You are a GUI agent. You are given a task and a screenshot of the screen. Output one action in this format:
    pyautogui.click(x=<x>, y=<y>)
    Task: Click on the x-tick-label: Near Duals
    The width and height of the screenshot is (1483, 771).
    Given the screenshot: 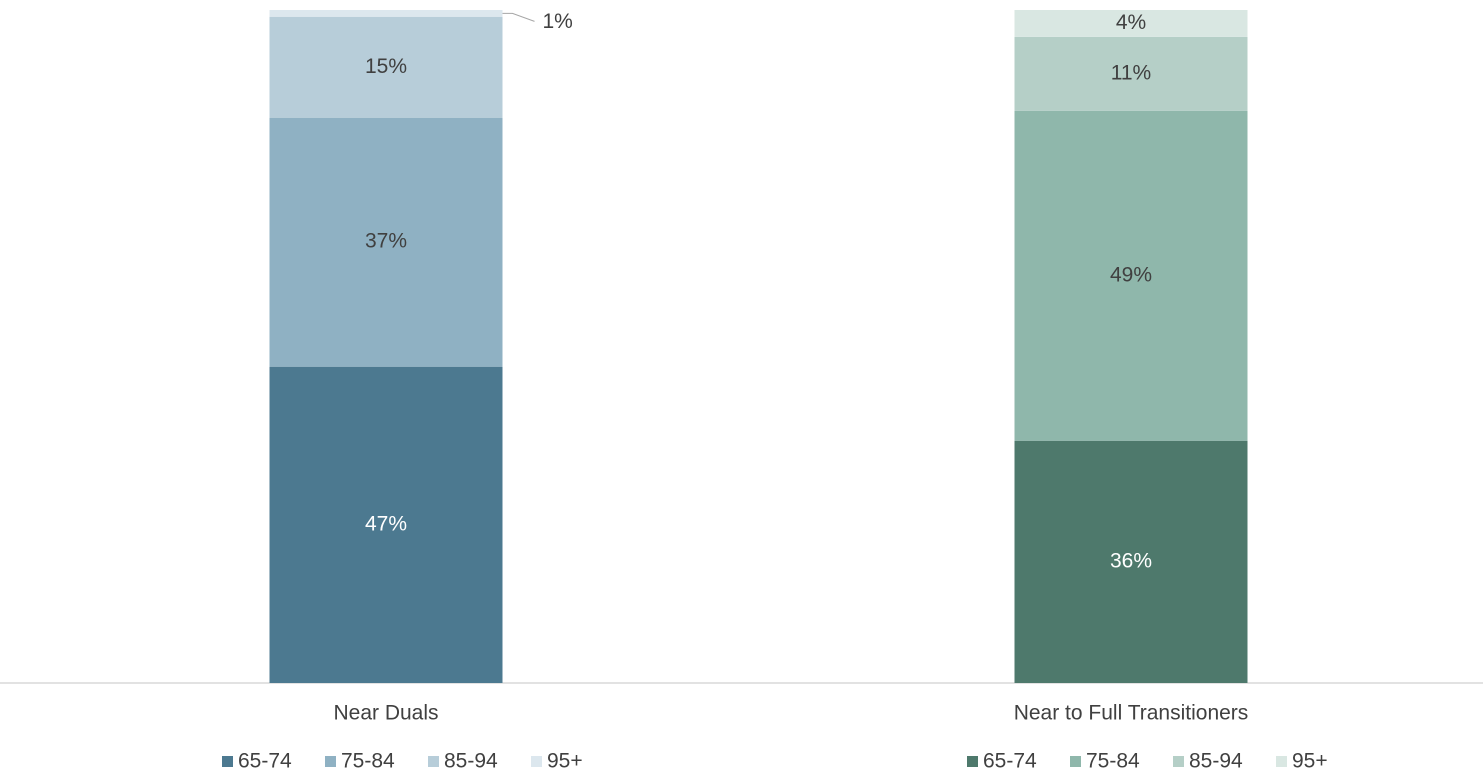 What is the action you would take?
    pyautogui.click(x=385, y=713)
    